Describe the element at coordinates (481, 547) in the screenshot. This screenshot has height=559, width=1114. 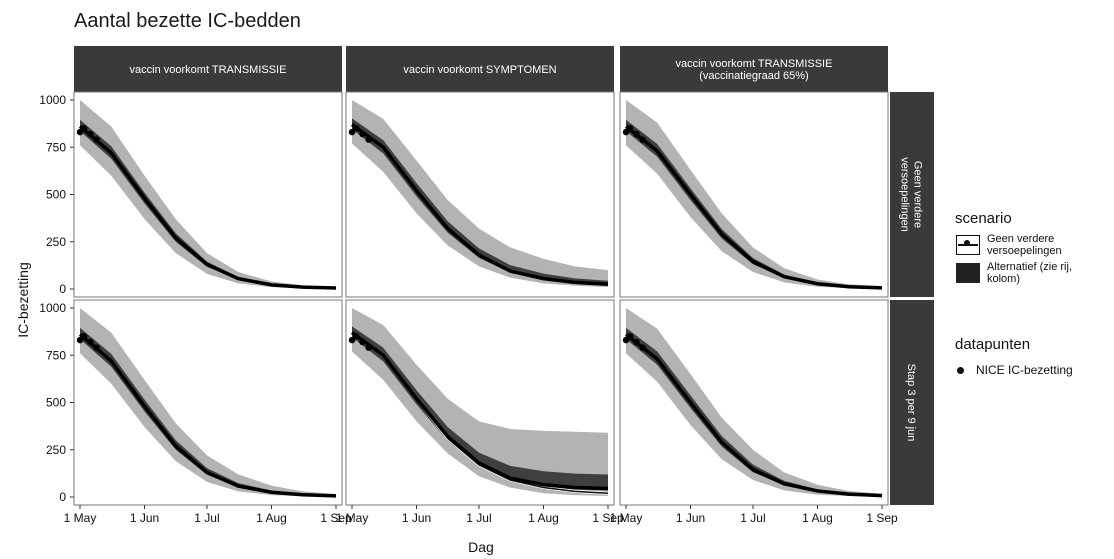
I see `x-axis-label: Dag` at that location.